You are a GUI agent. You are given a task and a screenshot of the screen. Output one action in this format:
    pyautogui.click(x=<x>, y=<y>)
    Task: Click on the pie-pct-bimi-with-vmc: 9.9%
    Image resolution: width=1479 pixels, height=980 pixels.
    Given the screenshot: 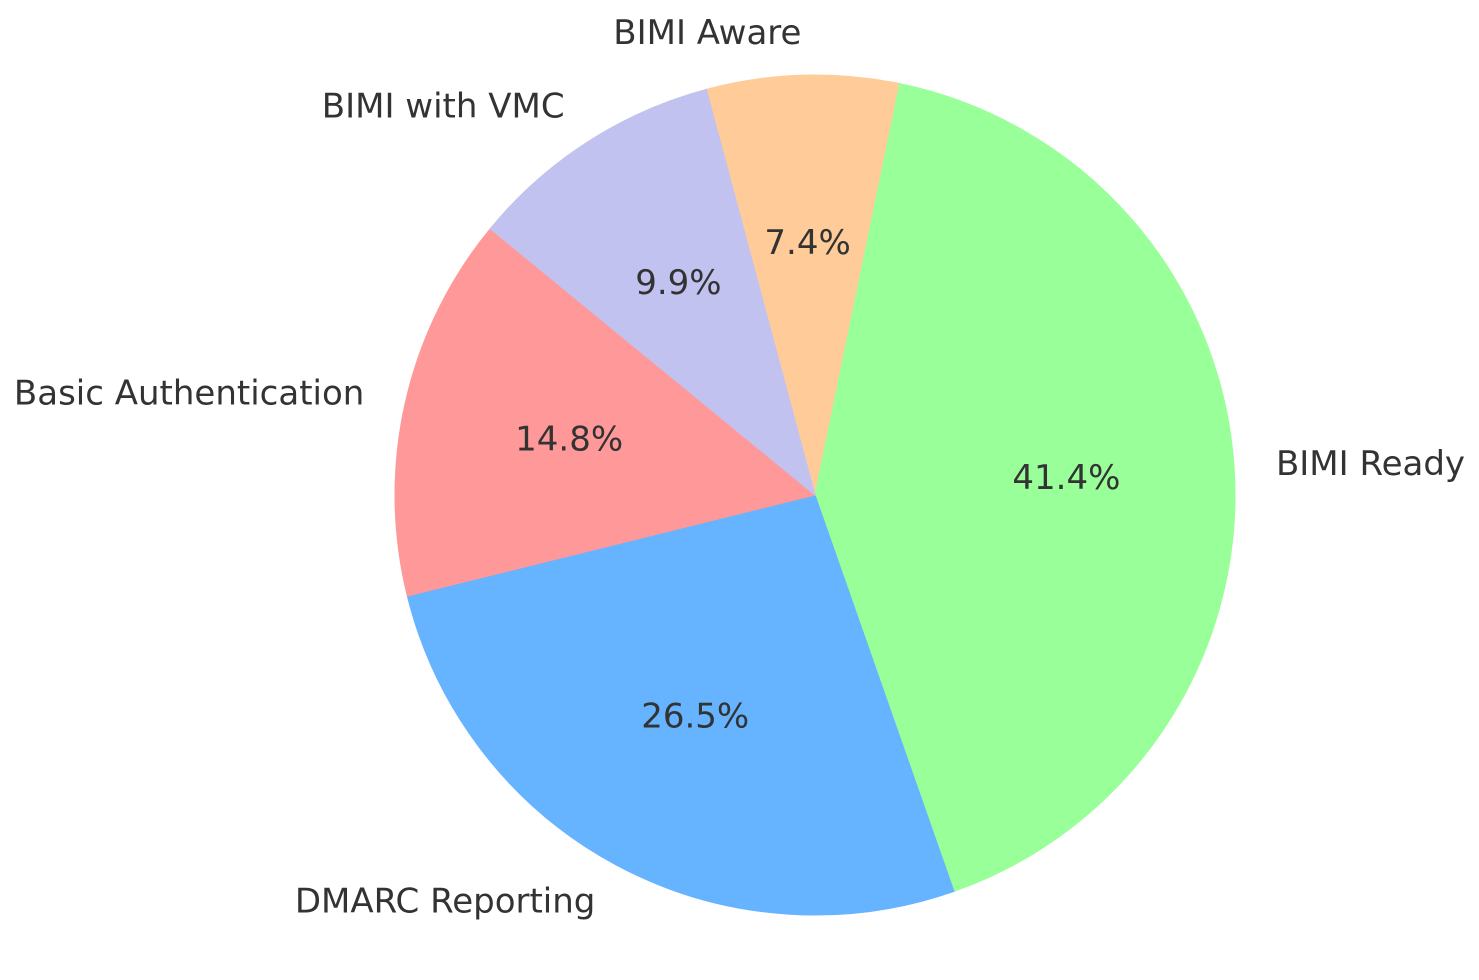 What is the action you would take?
    pyautogui.click(x=678, y=283)
    